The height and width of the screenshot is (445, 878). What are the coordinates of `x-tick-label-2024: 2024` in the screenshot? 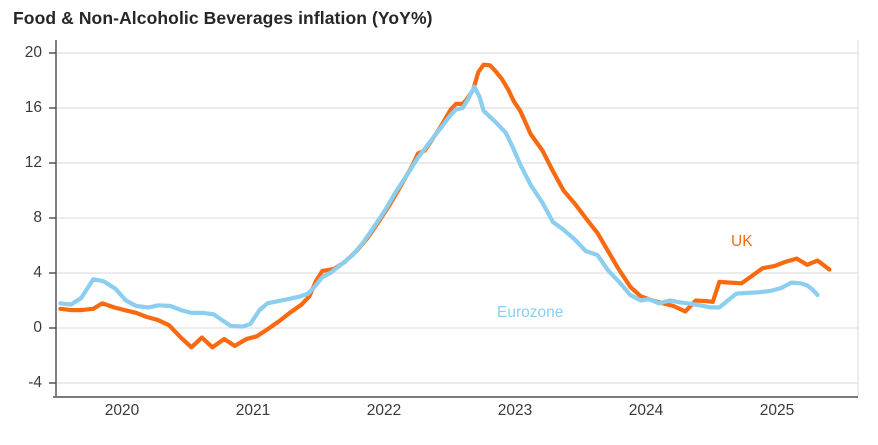 It's located at (646, 410).